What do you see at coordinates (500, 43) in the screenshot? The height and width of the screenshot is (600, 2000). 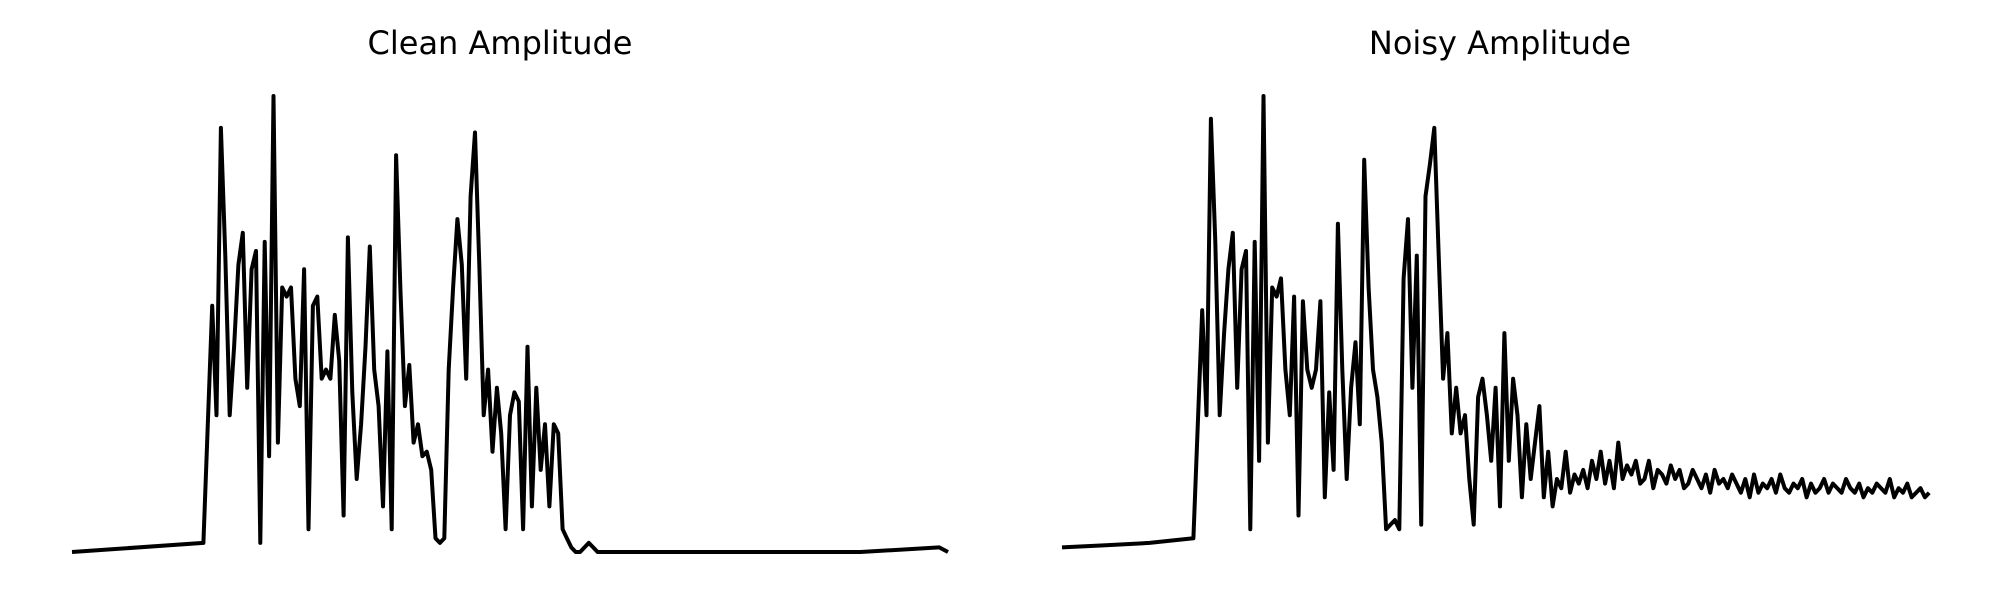 I see `clean-amplitude-title: Clean Amplitude` at bounding box center [500, 43].